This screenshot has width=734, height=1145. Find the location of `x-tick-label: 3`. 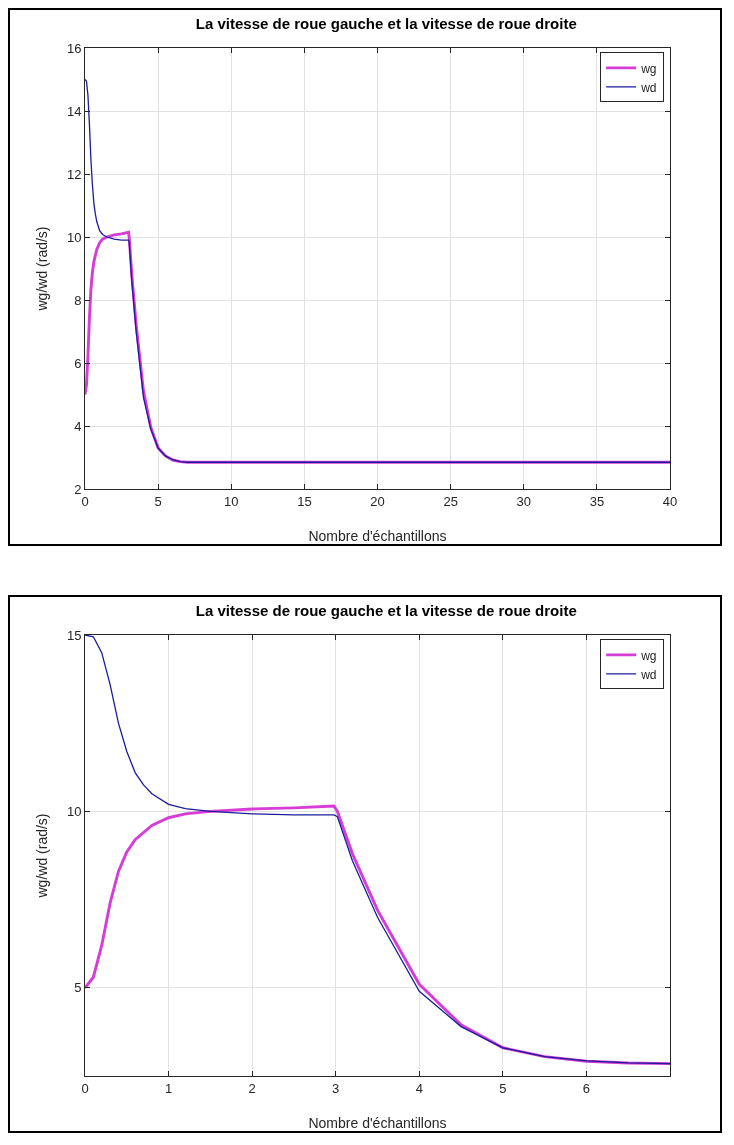

x-tick-label: 3 is located at coordinates (336, 1088).